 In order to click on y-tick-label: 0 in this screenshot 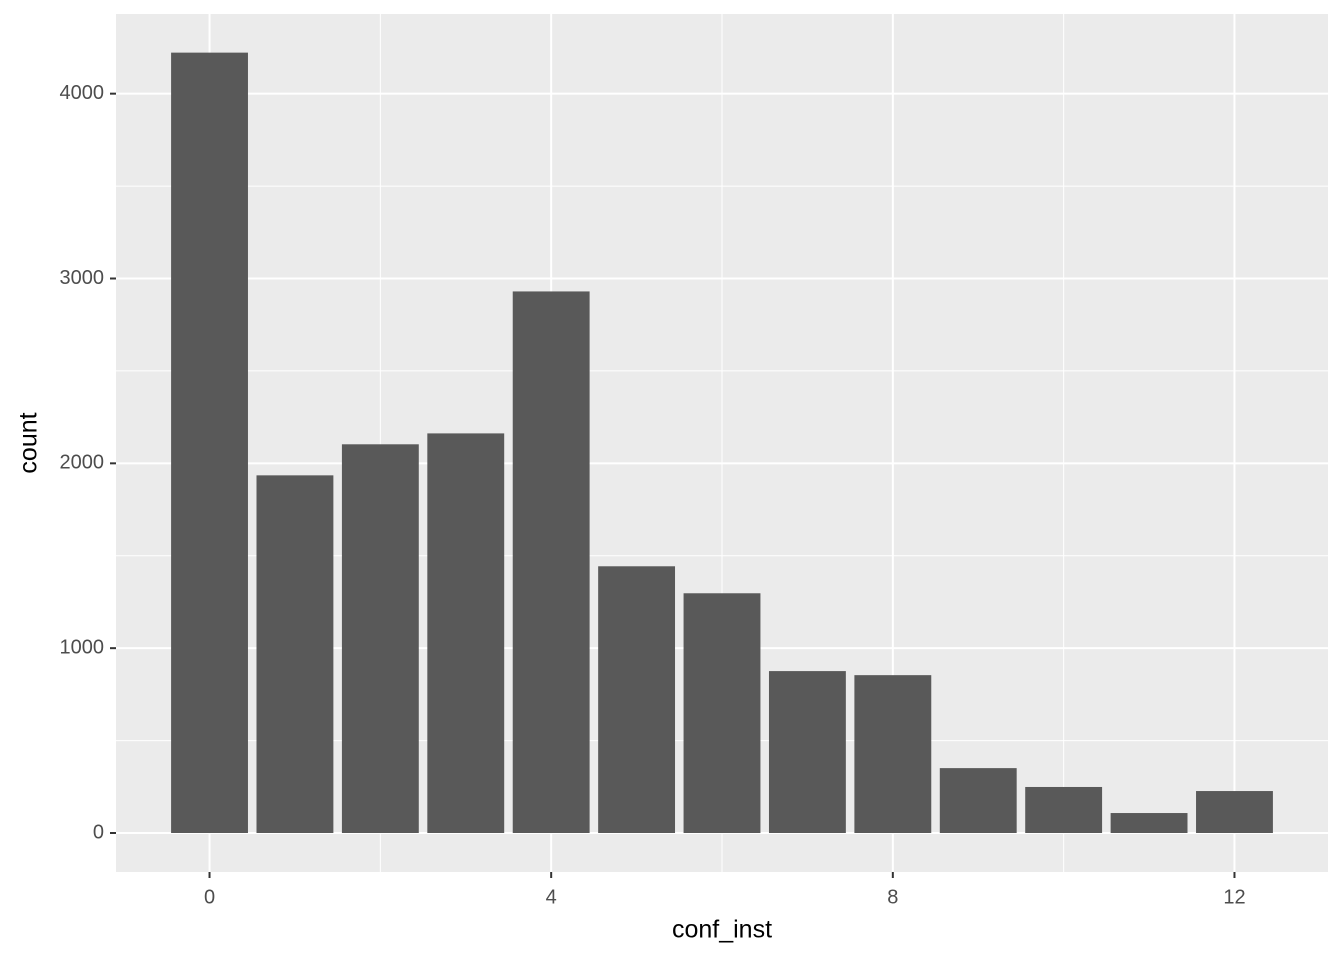, I will do `click(98, 832)`.